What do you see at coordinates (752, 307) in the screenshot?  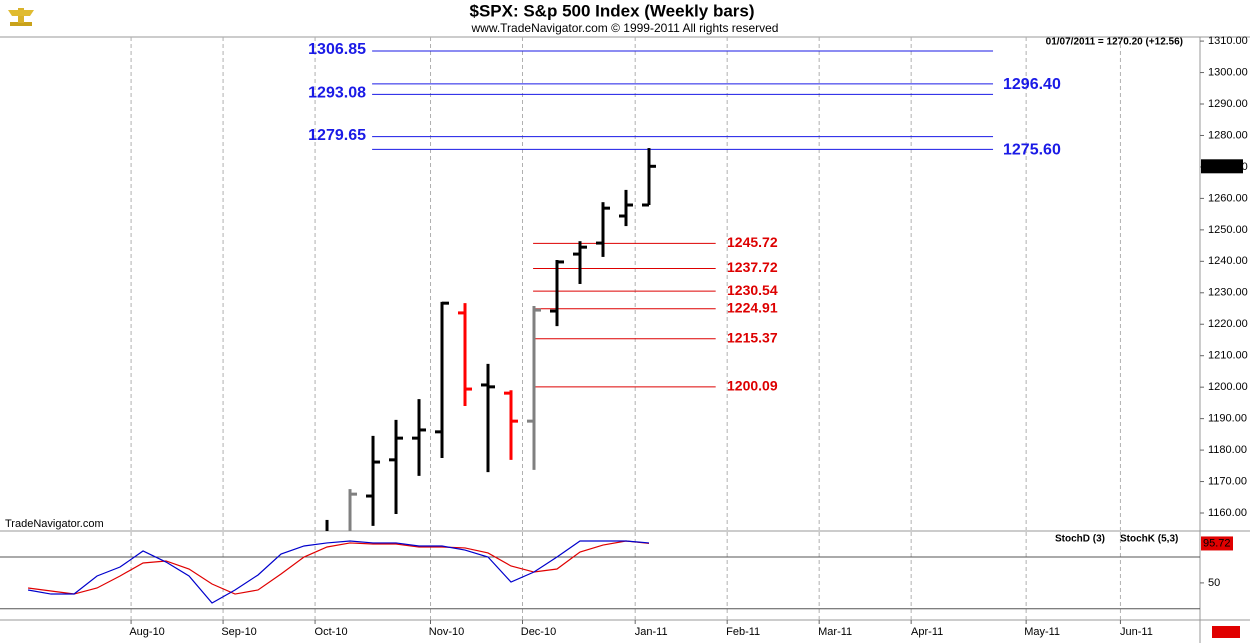 I see `level-label: 1224.91` at bounding box center [752, 307].